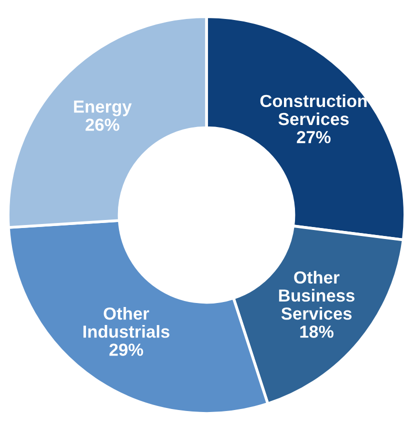 The image size is (413, 430). I want to click on slice-label: Other Business Services, so click(316, 295).